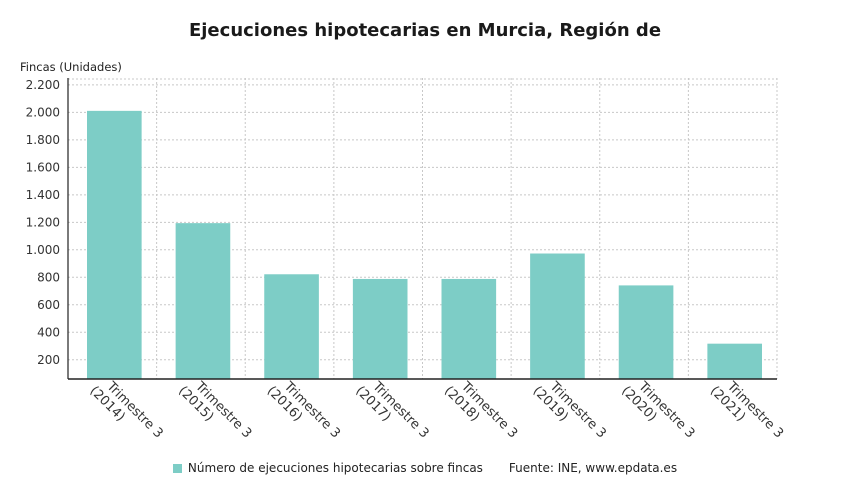 The image size is (850, 499). I want to click on y-tick-label: 1.400, so click(43, 195).